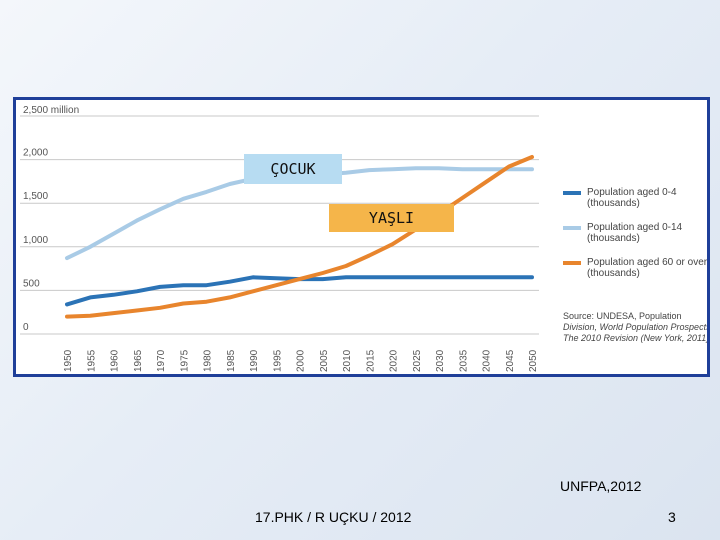 This screenshot has width=720, height=540. Describe the element at coordinates (533, 360) in the screenshot. I see `x-tick-label: 2050` at that location.